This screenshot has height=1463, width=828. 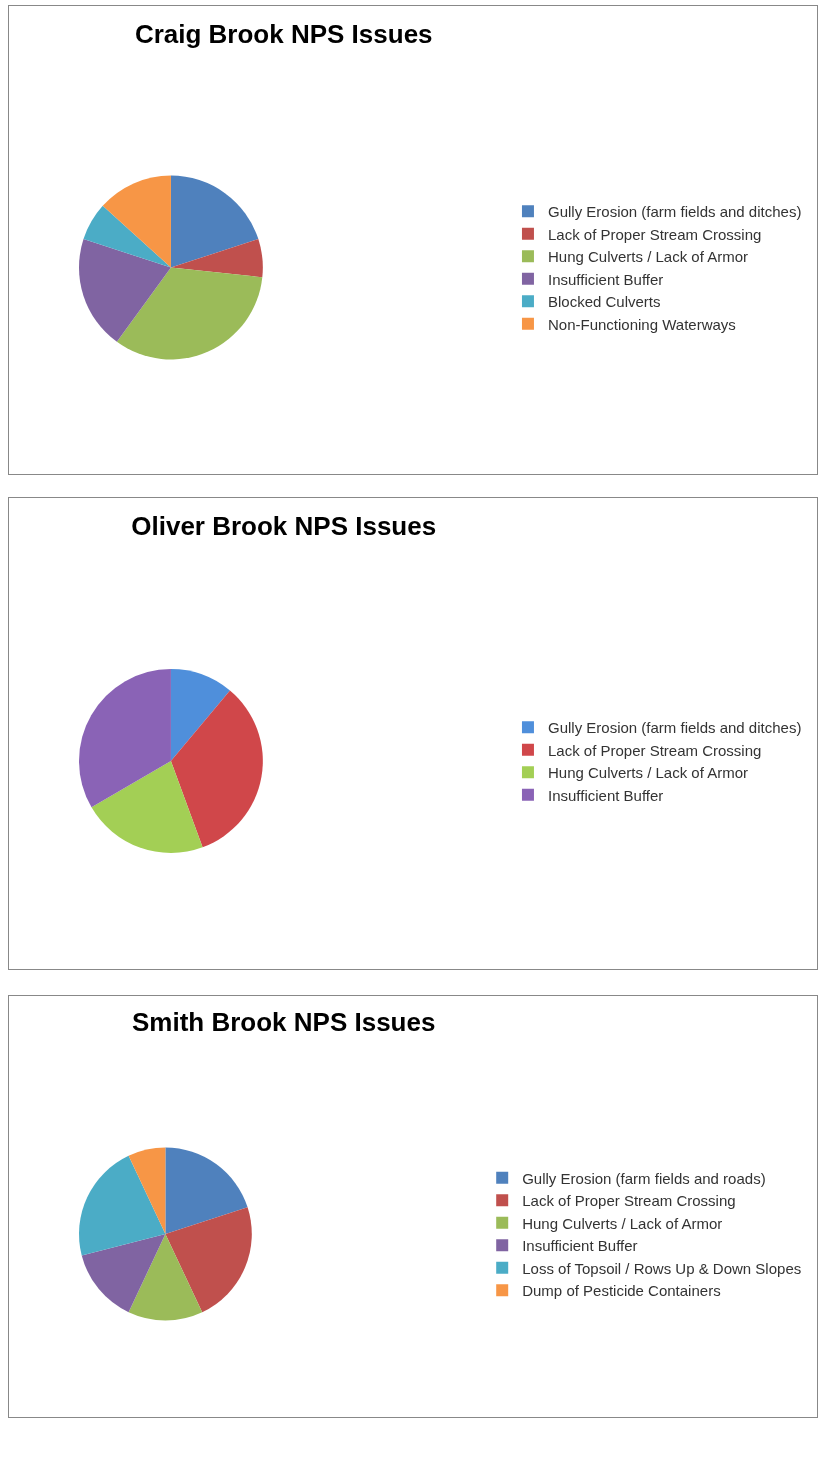 I want to click on legend-label: Gully Erosion (farm fields and roads), so click(x=644, y=1178).